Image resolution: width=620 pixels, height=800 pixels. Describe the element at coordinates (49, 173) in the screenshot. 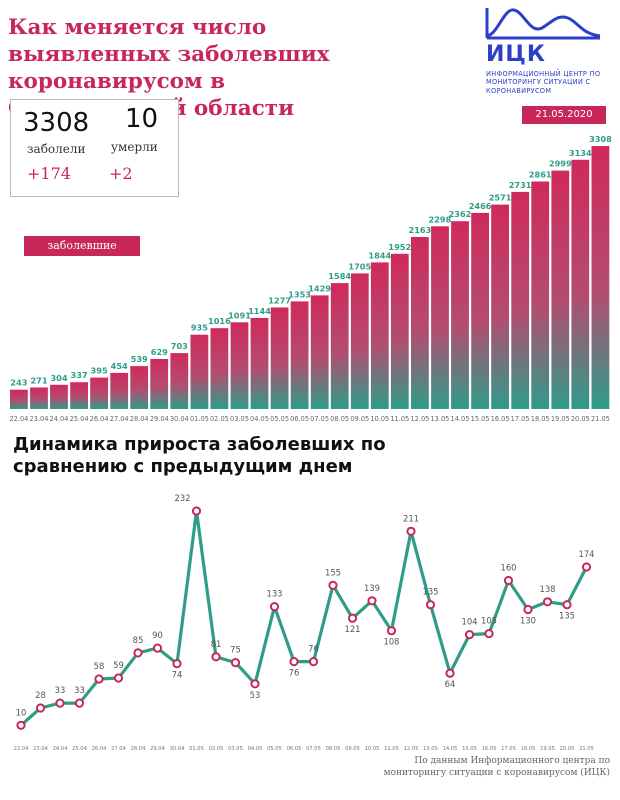

I see `cases-delta: +174` at that location.